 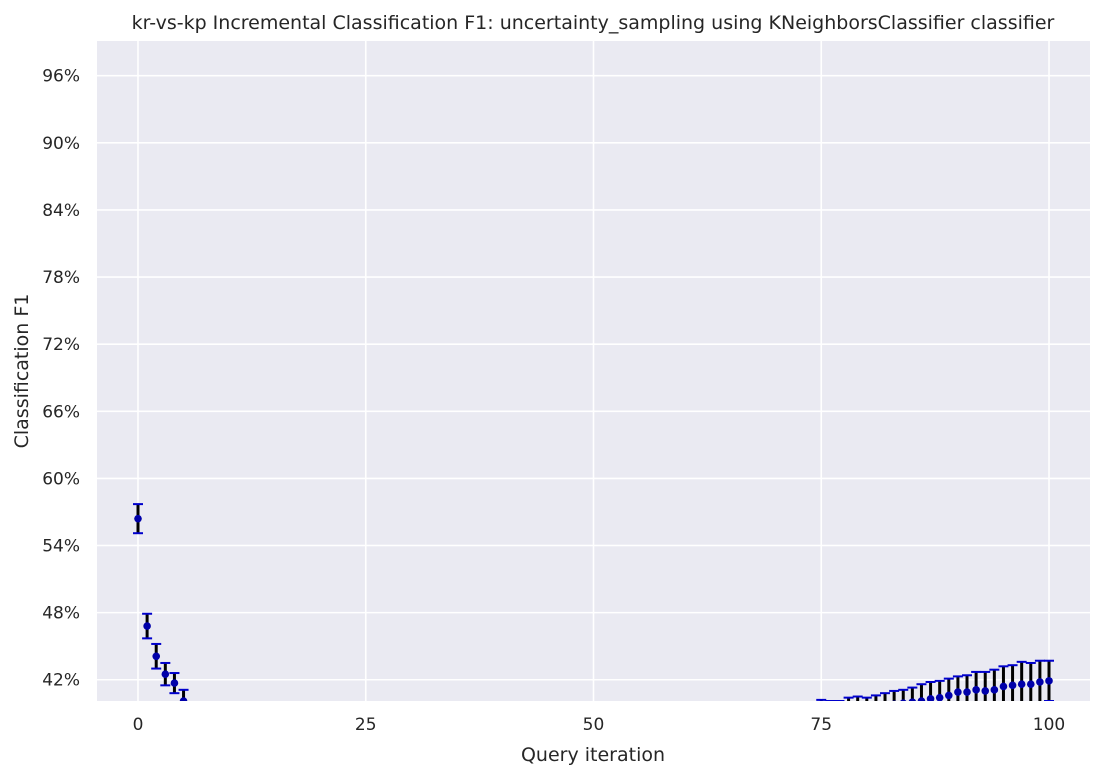 I want to click on x-tick-label: 50, so click(x=594, y=725).